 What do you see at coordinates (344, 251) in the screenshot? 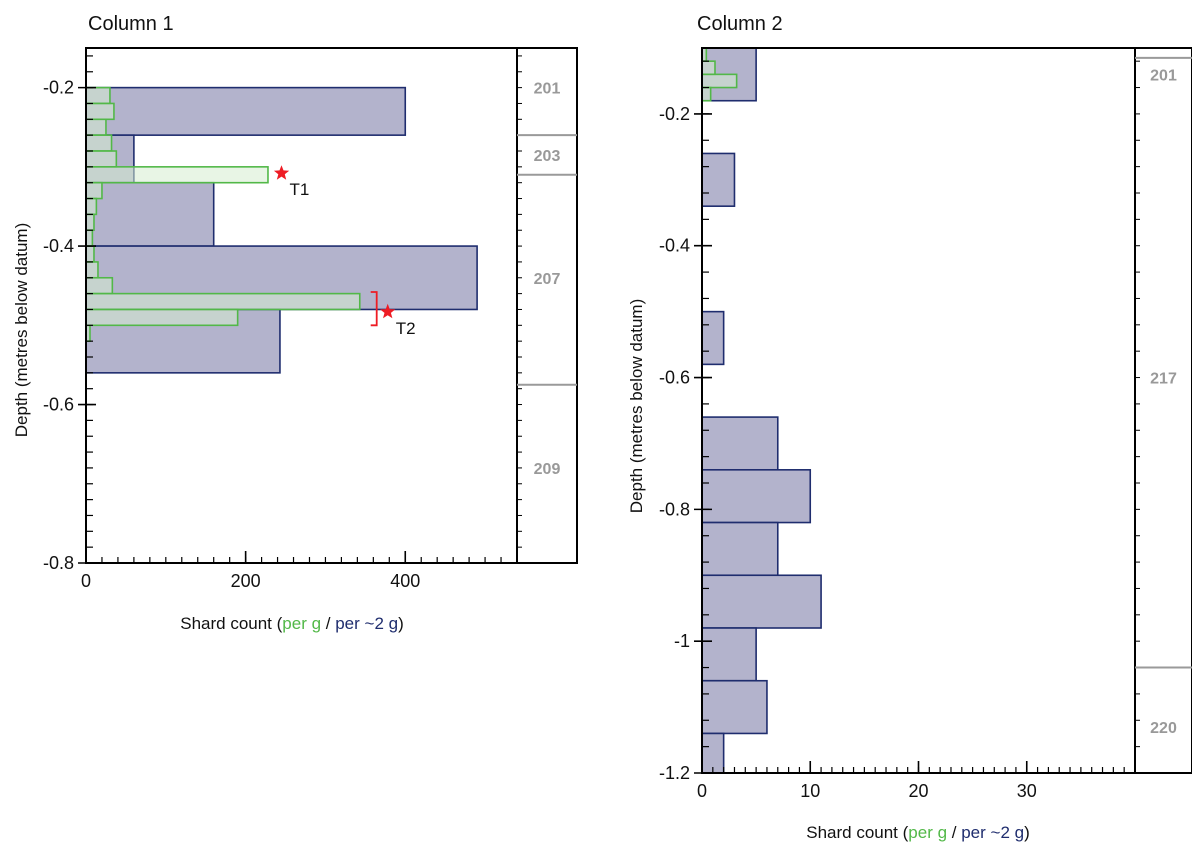
I see `annotations: T1 T2` at bounding box center [344, 251].